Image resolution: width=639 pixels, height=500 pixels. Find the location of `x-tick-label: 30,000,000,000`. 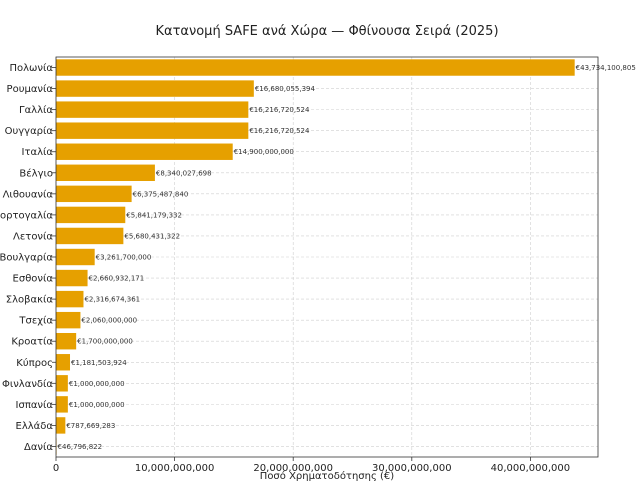

x-tick-label: 30,000,000,000 is located at coordinates (412, 468).